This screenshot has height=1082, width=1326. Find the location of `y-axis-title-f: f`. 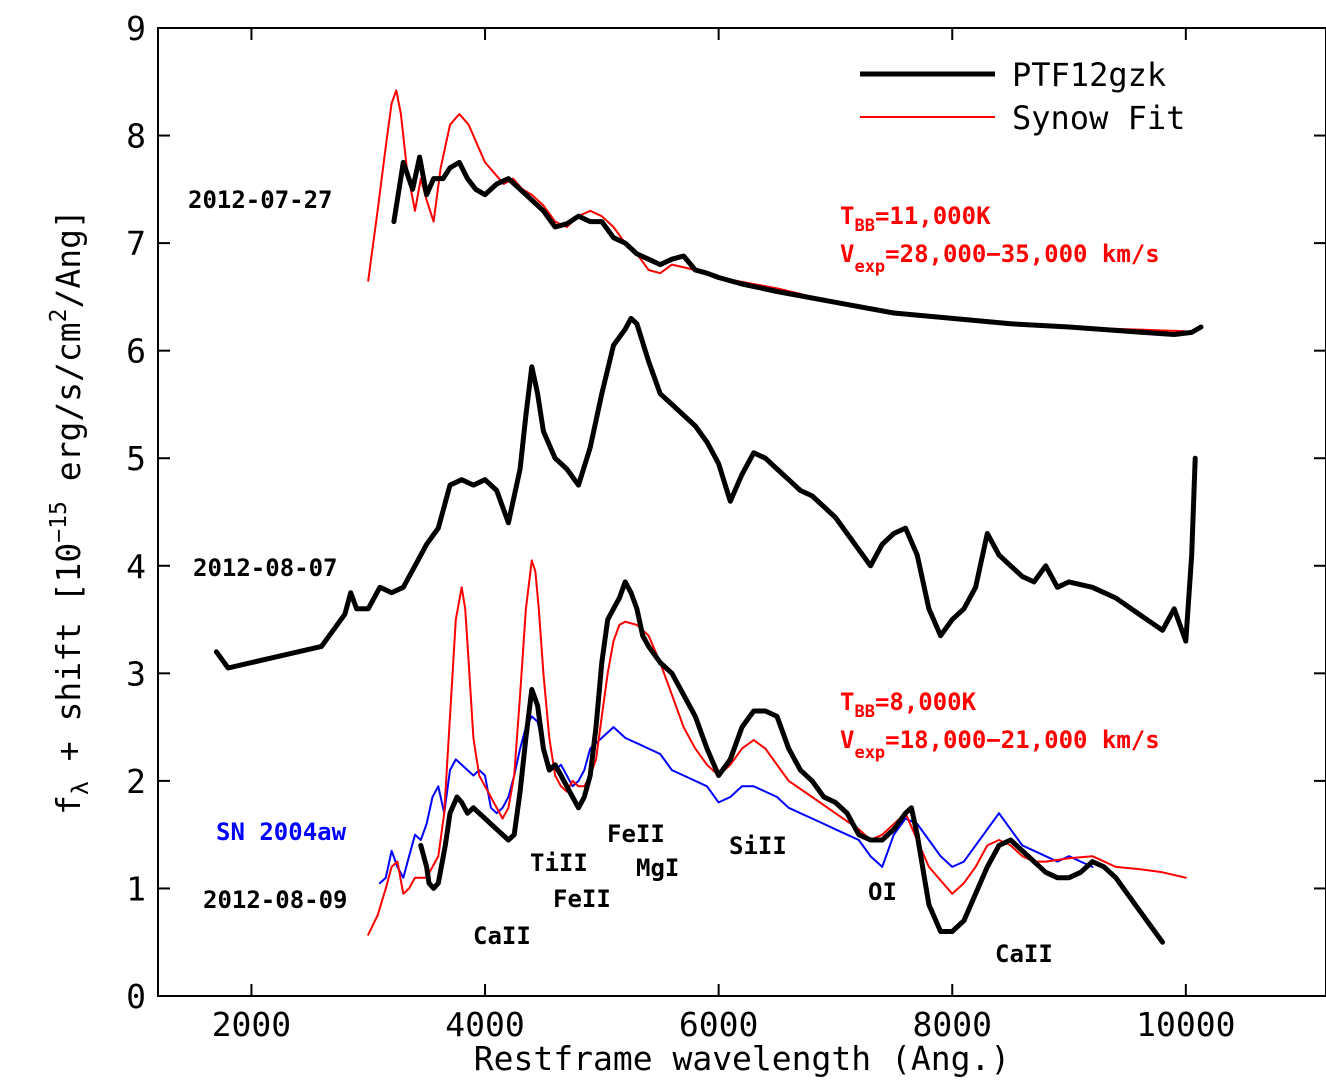

y-axis-title-f: f is located at coordinates (68, 805).